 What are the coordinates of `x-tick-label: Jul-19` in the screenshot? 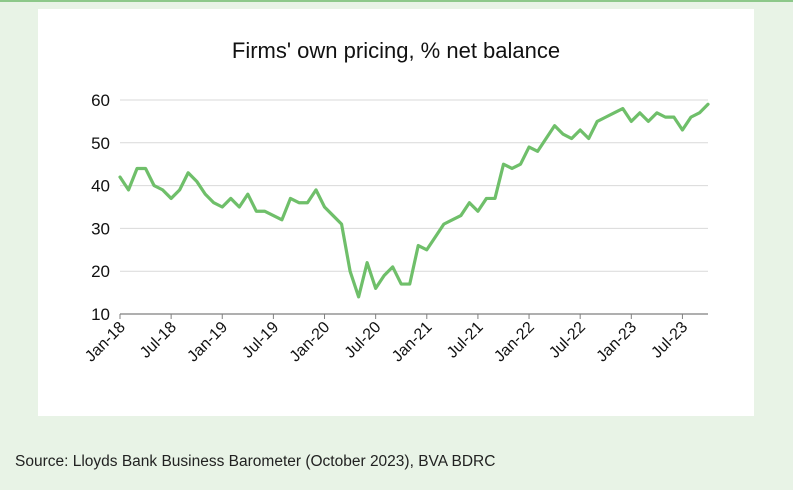 It's located at (260, 340).